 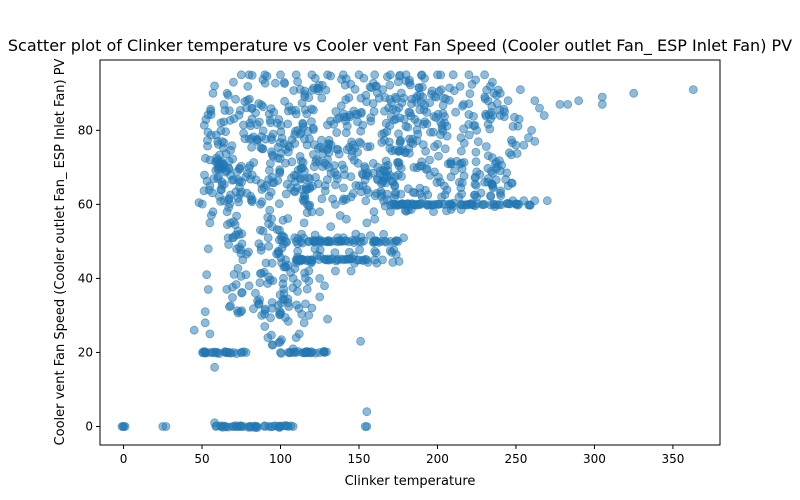 I want to click on x-tick-label: 150, so click(x=359, y=459).